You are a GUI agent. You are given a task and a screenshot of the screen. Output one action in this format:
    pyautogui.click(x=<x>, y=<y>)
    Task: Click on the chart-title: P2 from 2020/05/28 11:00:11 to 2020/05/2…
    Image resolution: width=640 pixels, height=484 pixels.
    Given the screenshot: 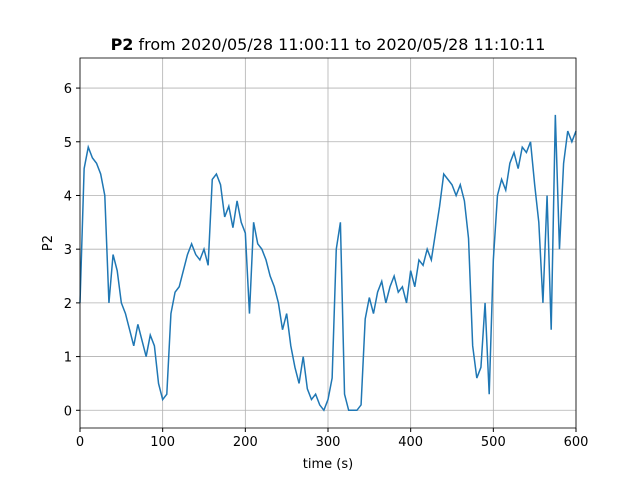 What is the action you would take?
    pyautogui.click(x=328, y=44)
    